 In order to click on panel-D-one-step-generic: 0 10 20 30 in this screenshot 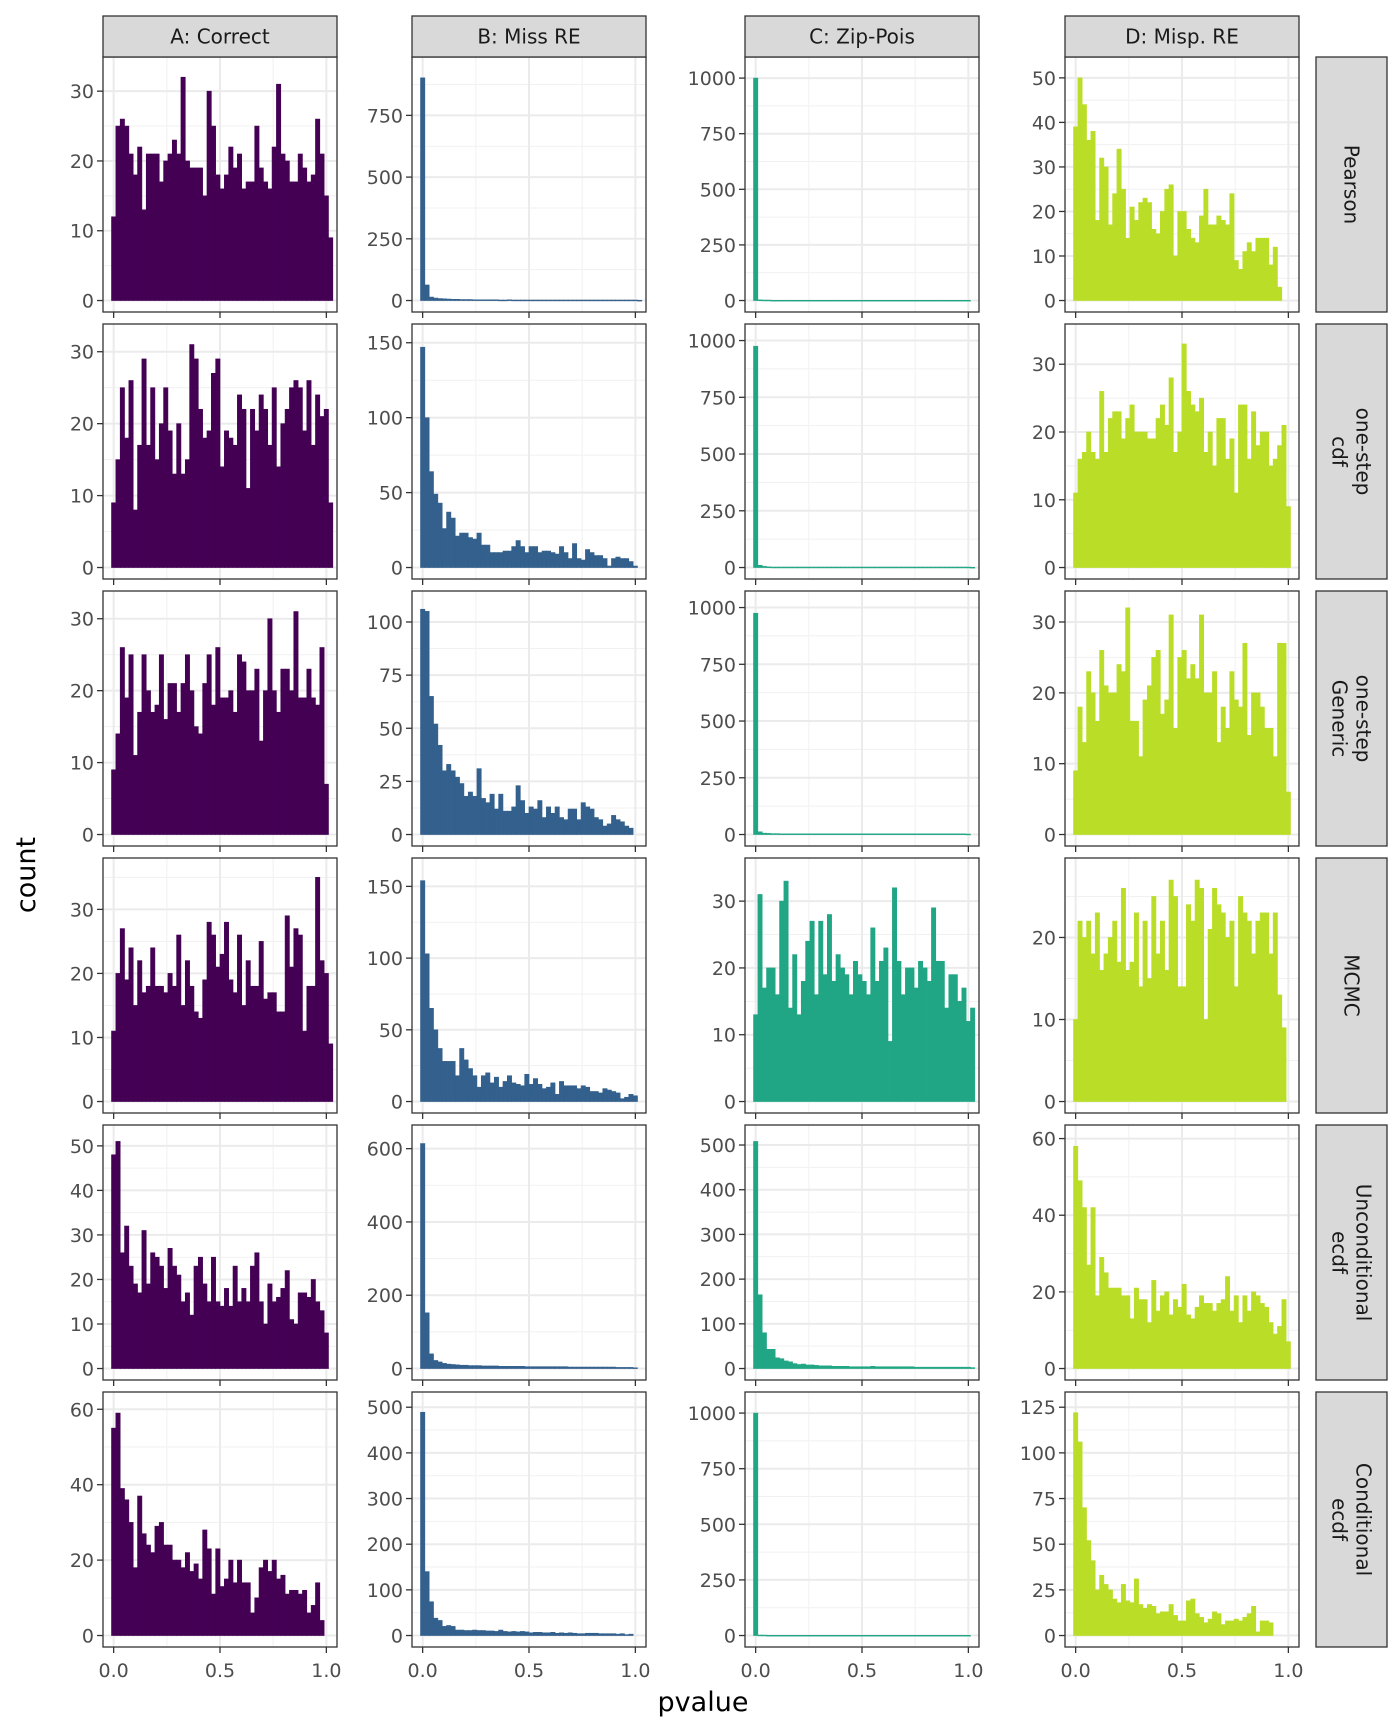, I will do `click(1166, 721)`.